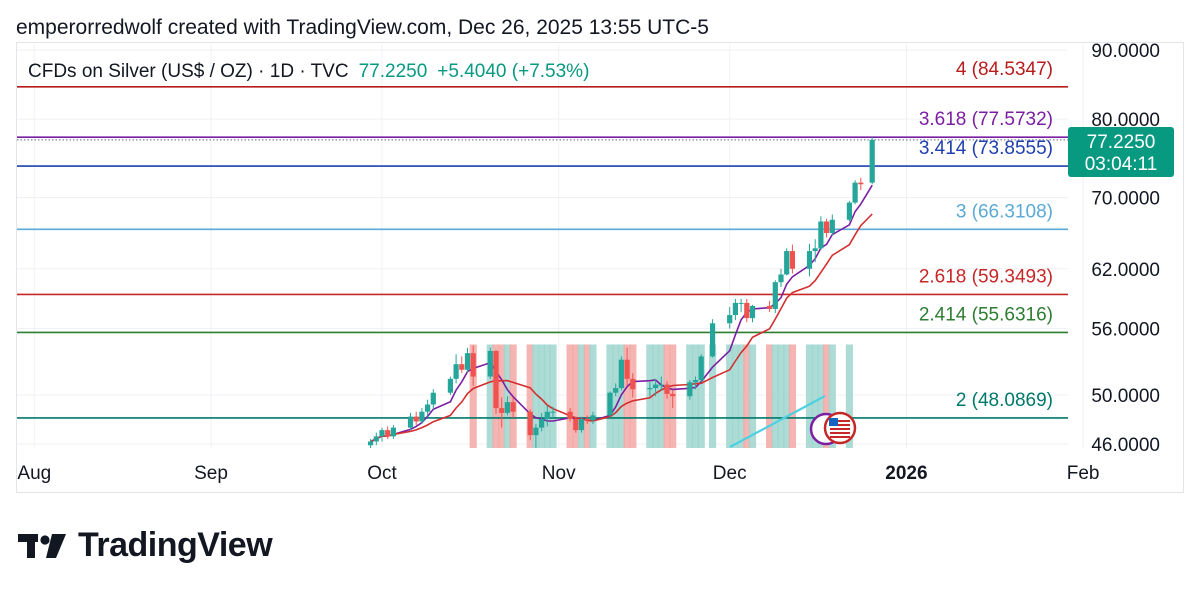  Describe the element at coordinates (986, 314) in the screenshot. I see `fib-level-label: 2.414 (55.6316)` at that location.